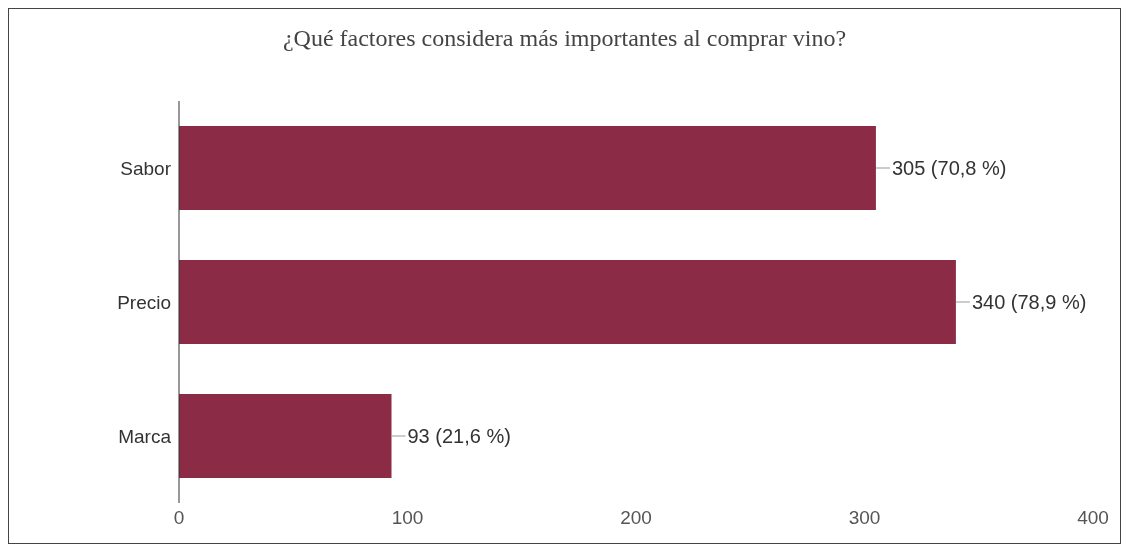  I want to click on x-tick-label: 0, so click(179, 518).